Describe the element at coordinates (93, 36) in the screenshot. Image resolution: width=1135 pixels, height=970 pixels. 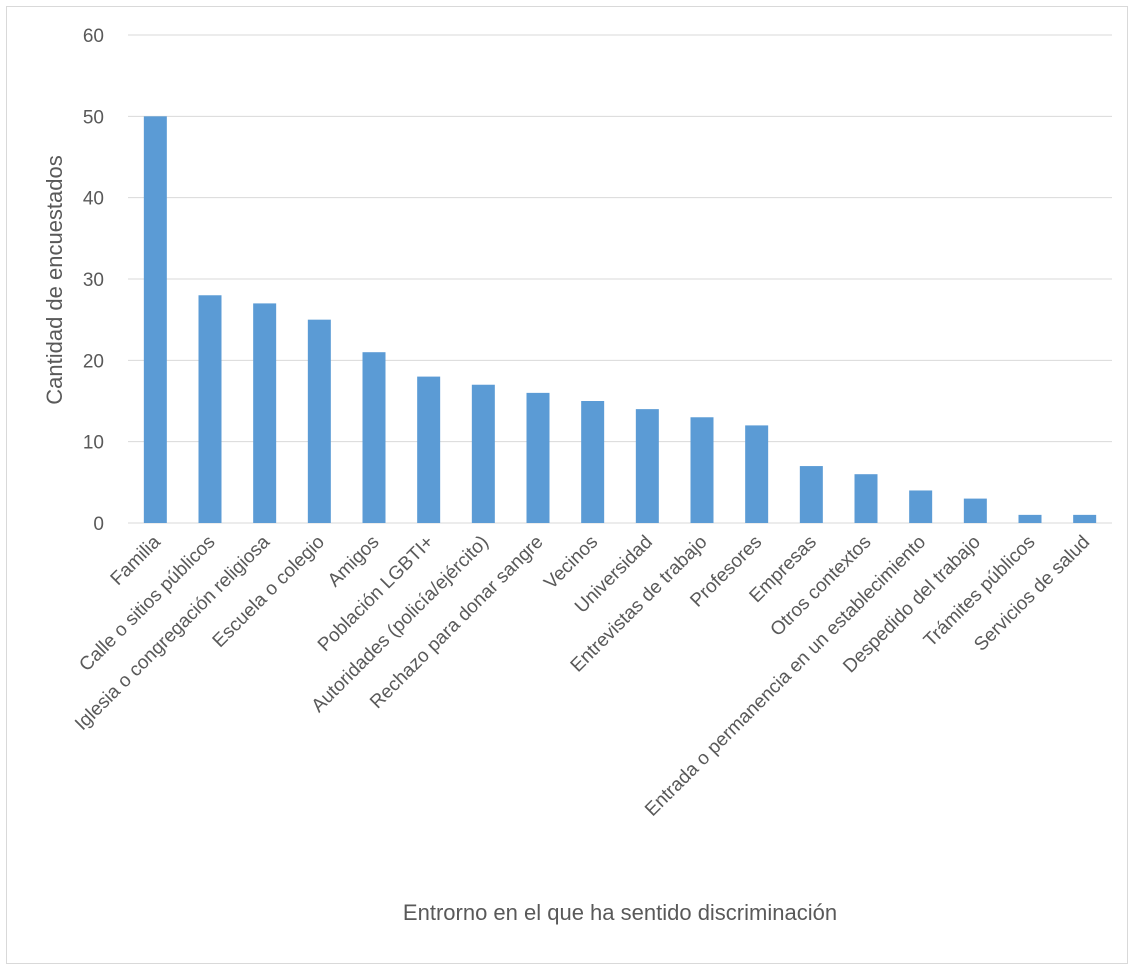
I see `y-tick-label: 60` at that location.